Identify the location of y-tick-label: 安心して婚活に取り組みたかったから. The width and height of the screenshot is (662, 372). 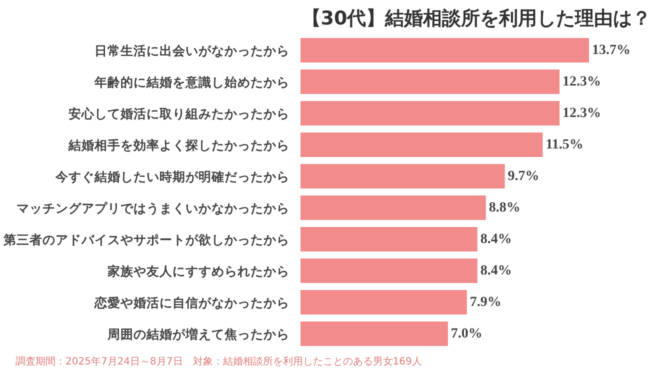
(179, 113).